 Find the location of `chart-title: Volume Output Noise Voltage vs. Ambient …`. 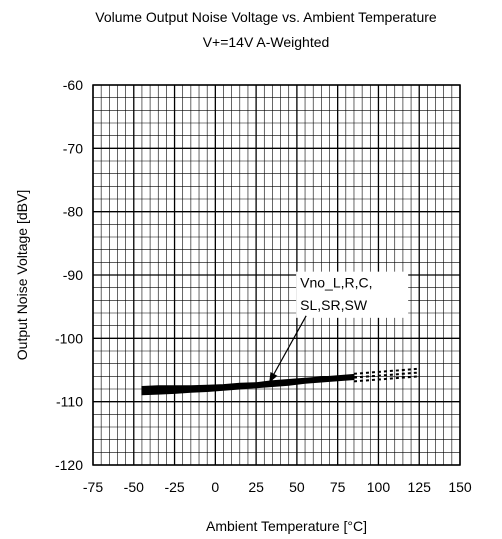

chart-title: Volume Output Noise Voltage vs. Ambient … is located at coordinates (266, 17).